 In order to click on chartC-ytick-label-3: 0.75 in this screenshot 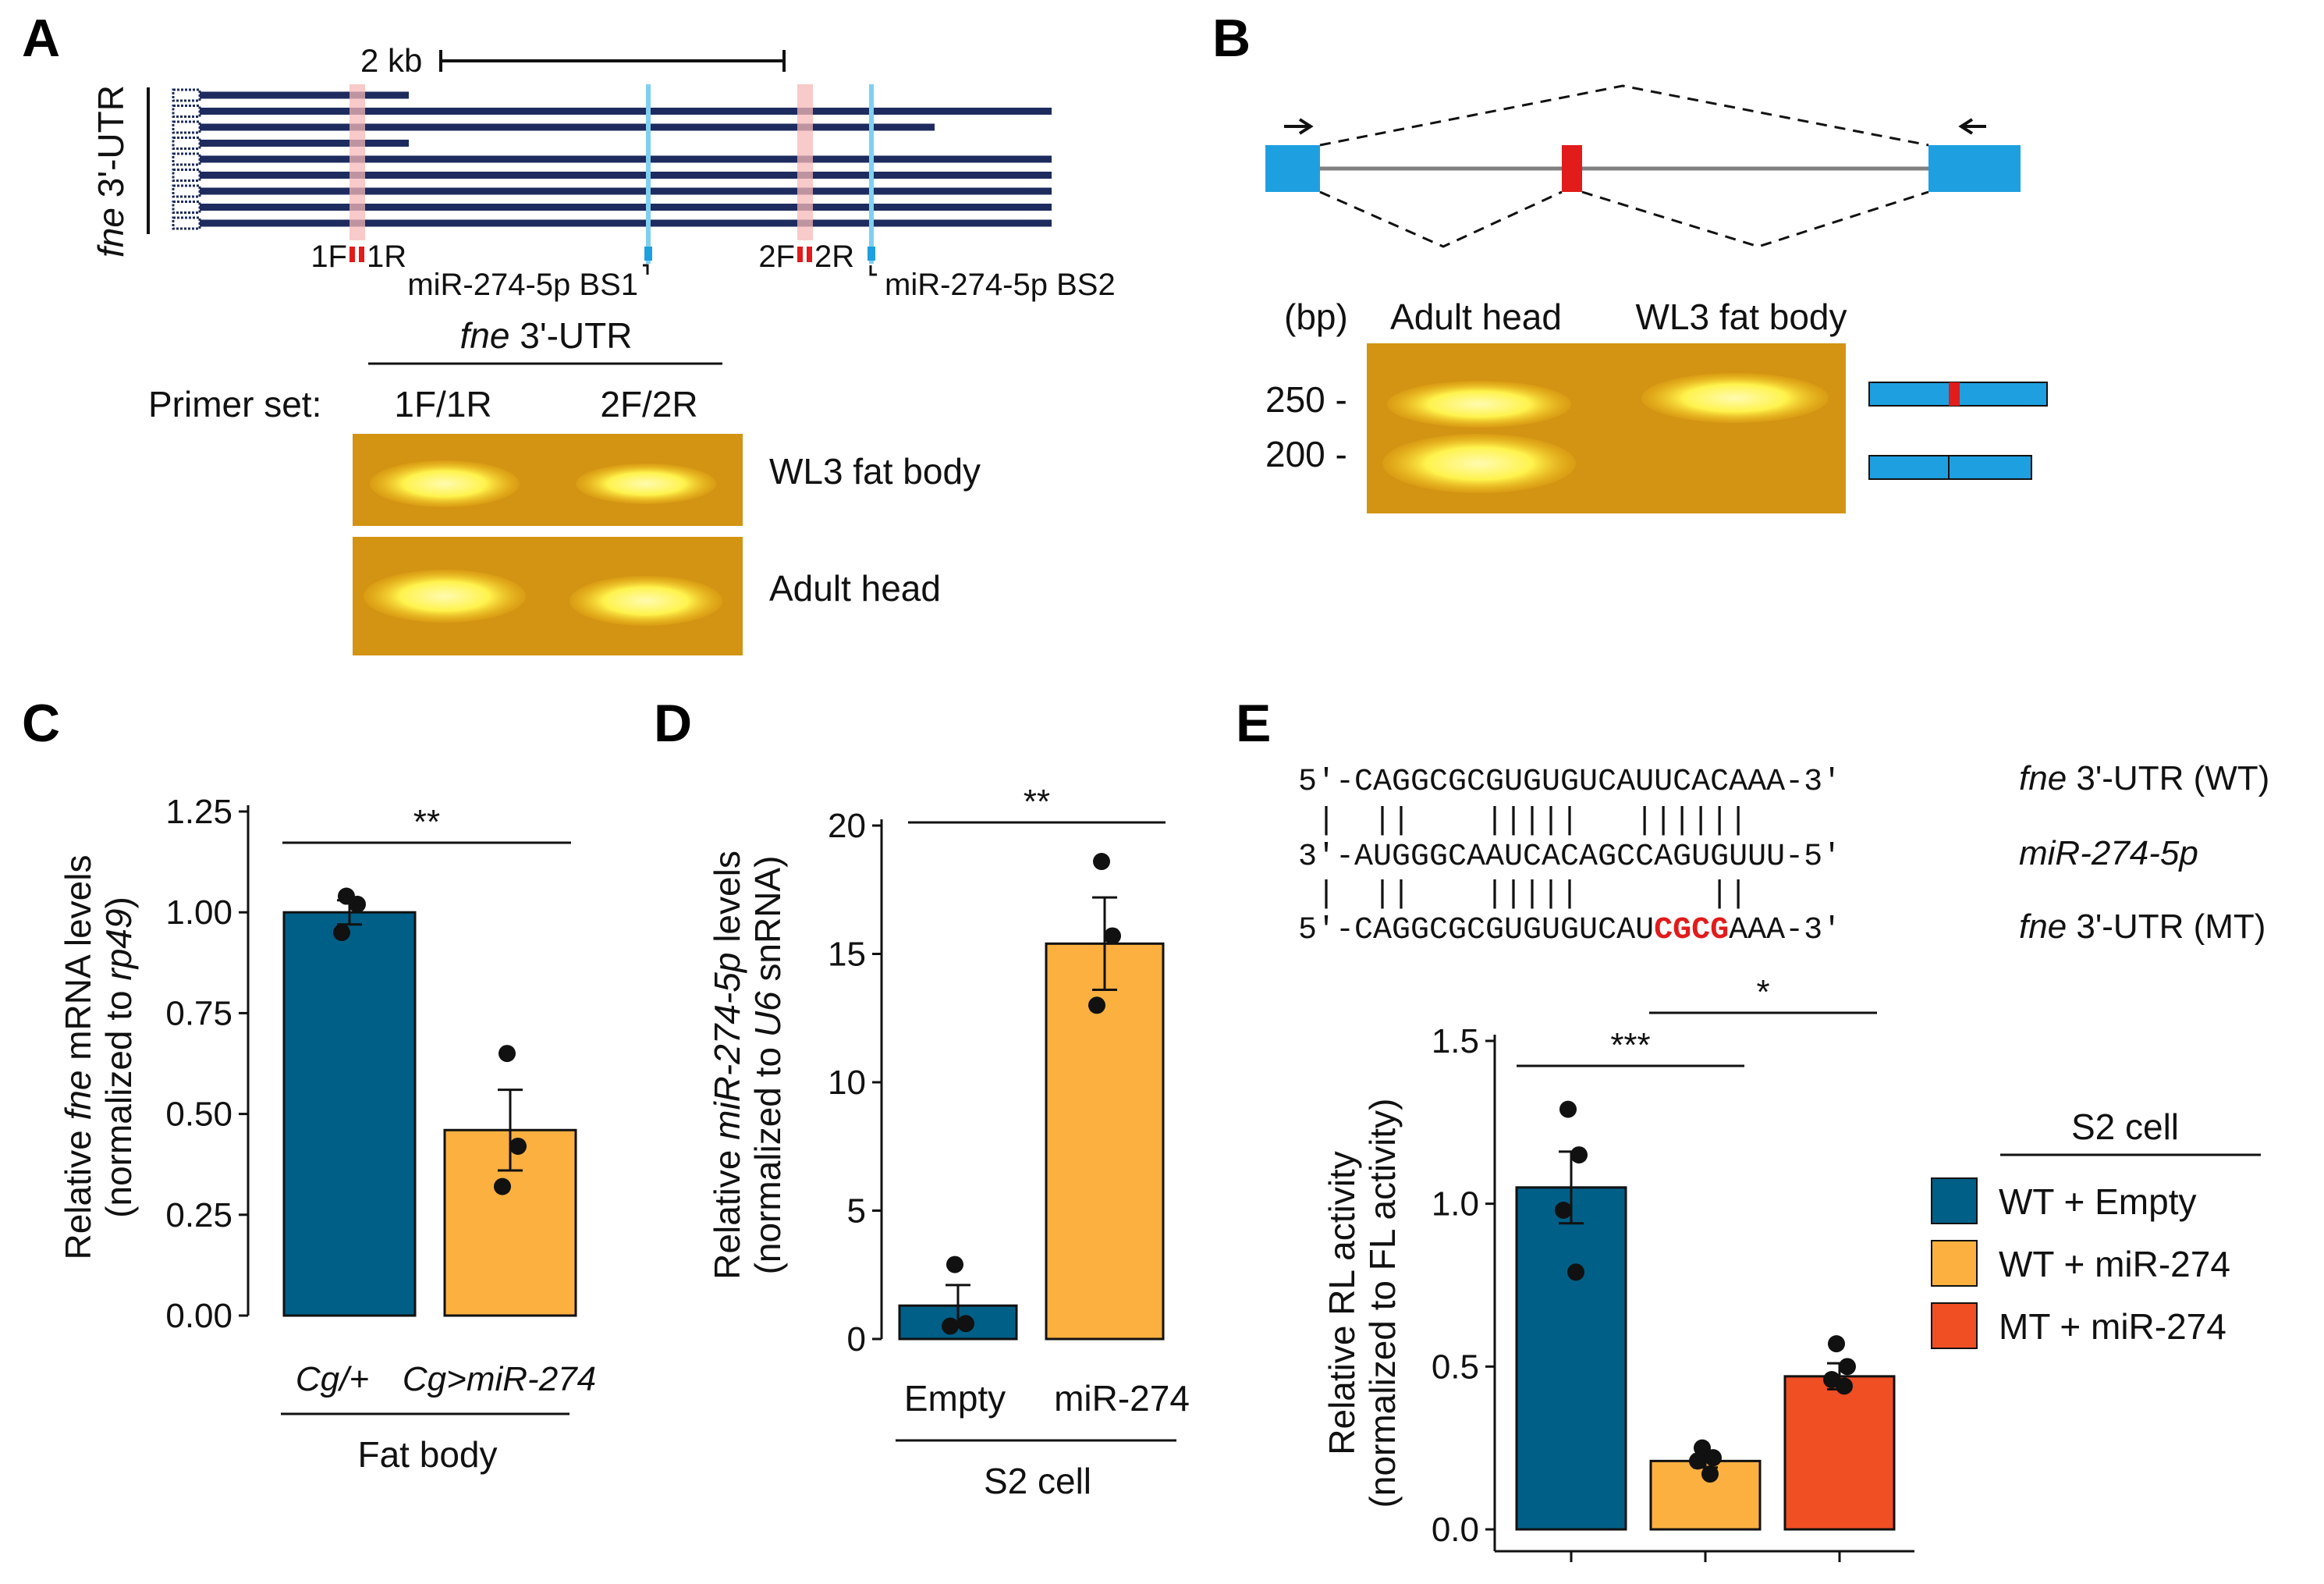, I will do `click(198, 1013)`.